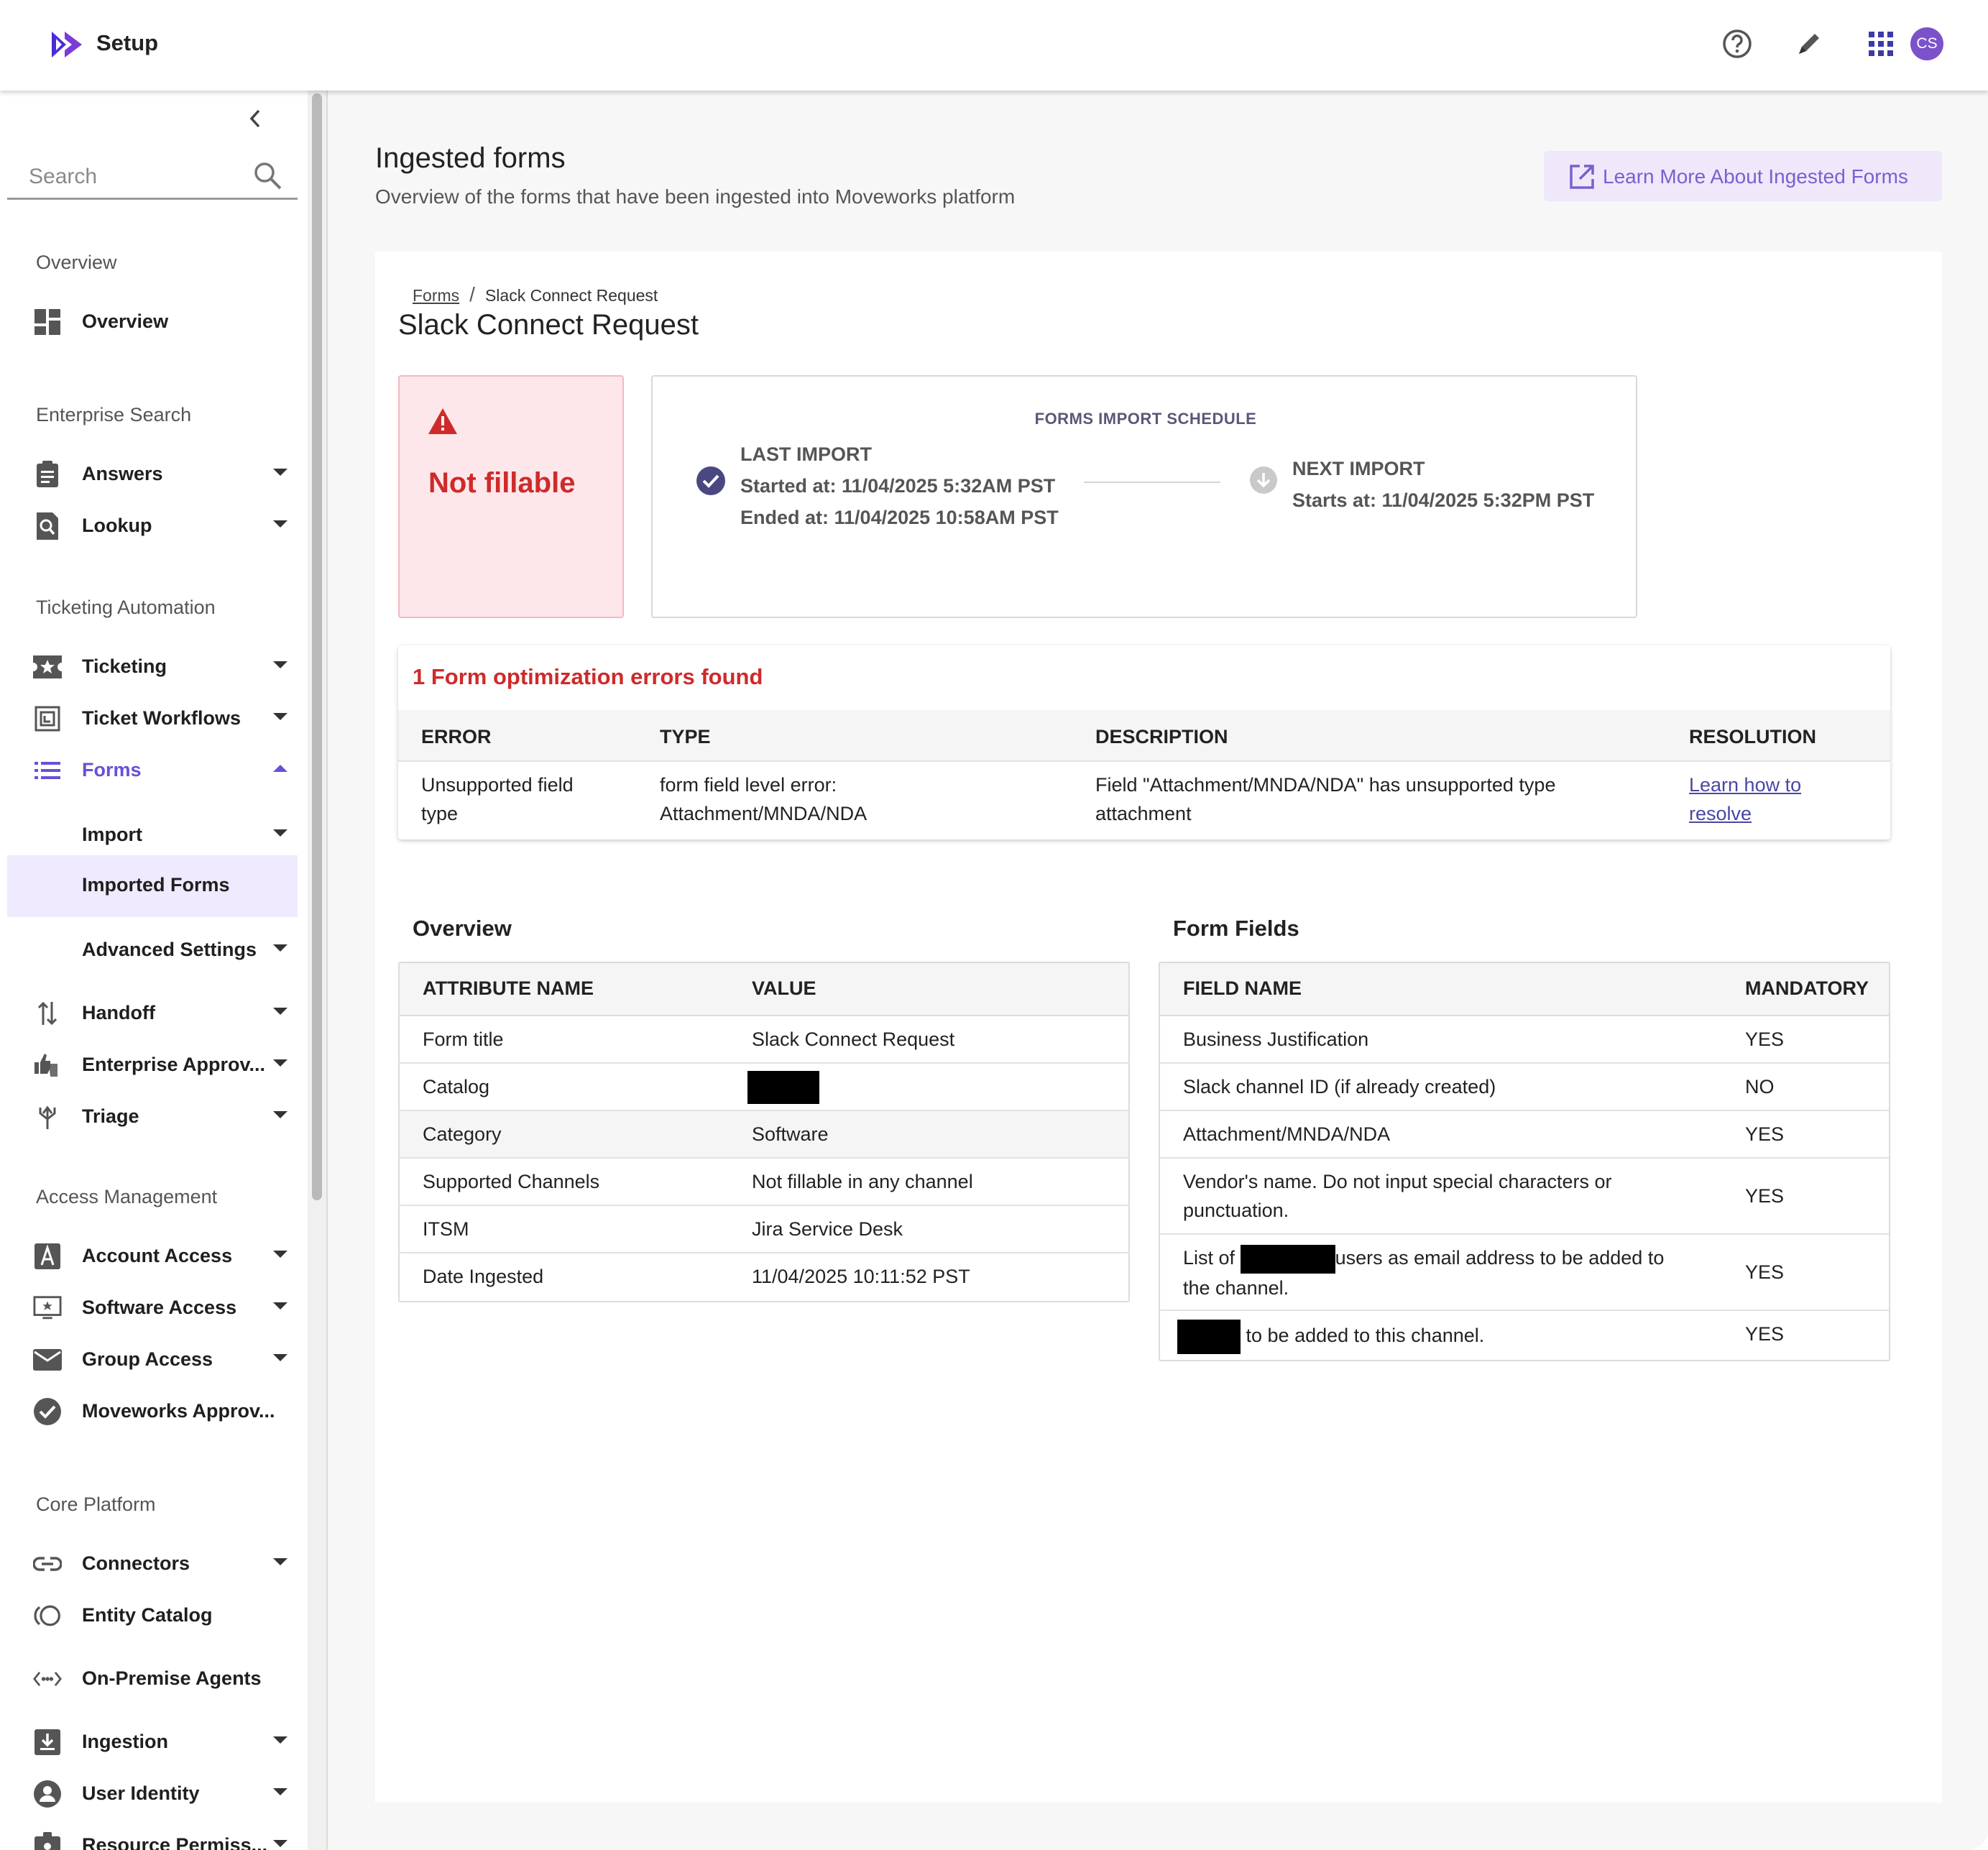 The image size is (1988, 1850). I want to click on sidebar-item-account-access: Account Access, so click(152, 1256).